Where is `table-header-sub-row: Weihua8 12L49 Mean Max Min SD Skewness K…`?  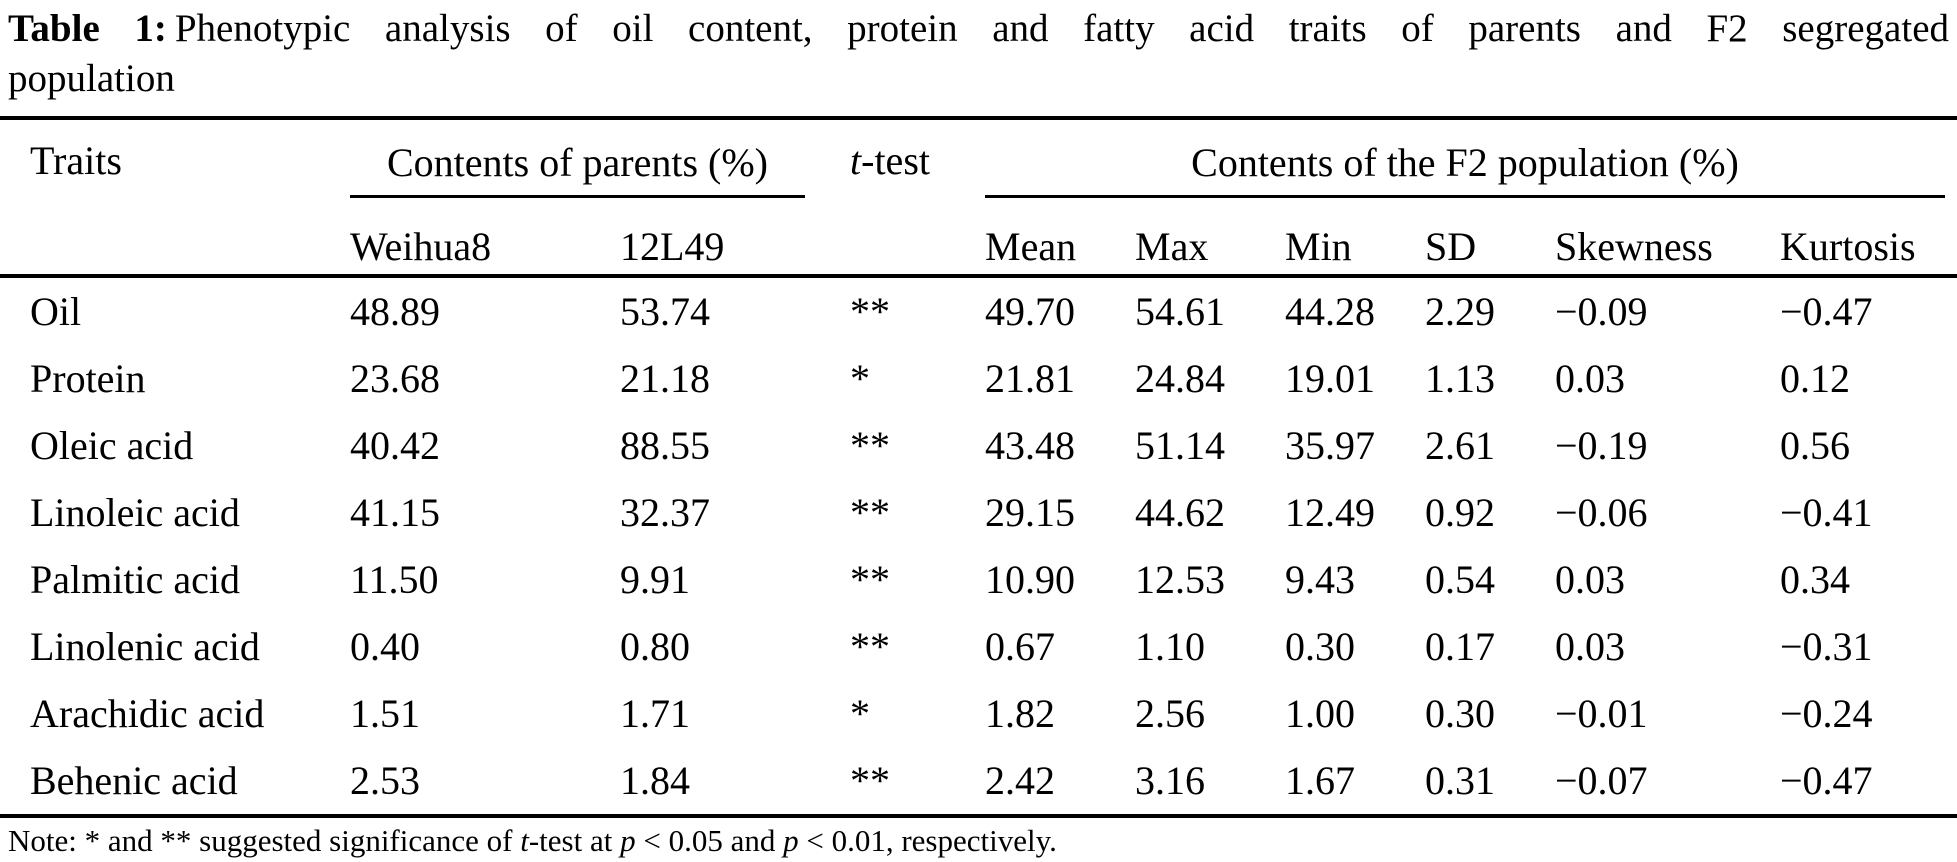 table-header-sub-row: Weihua8 12L49 Mean Max Min SD Skewness K… is located at coordinates (978, 236).